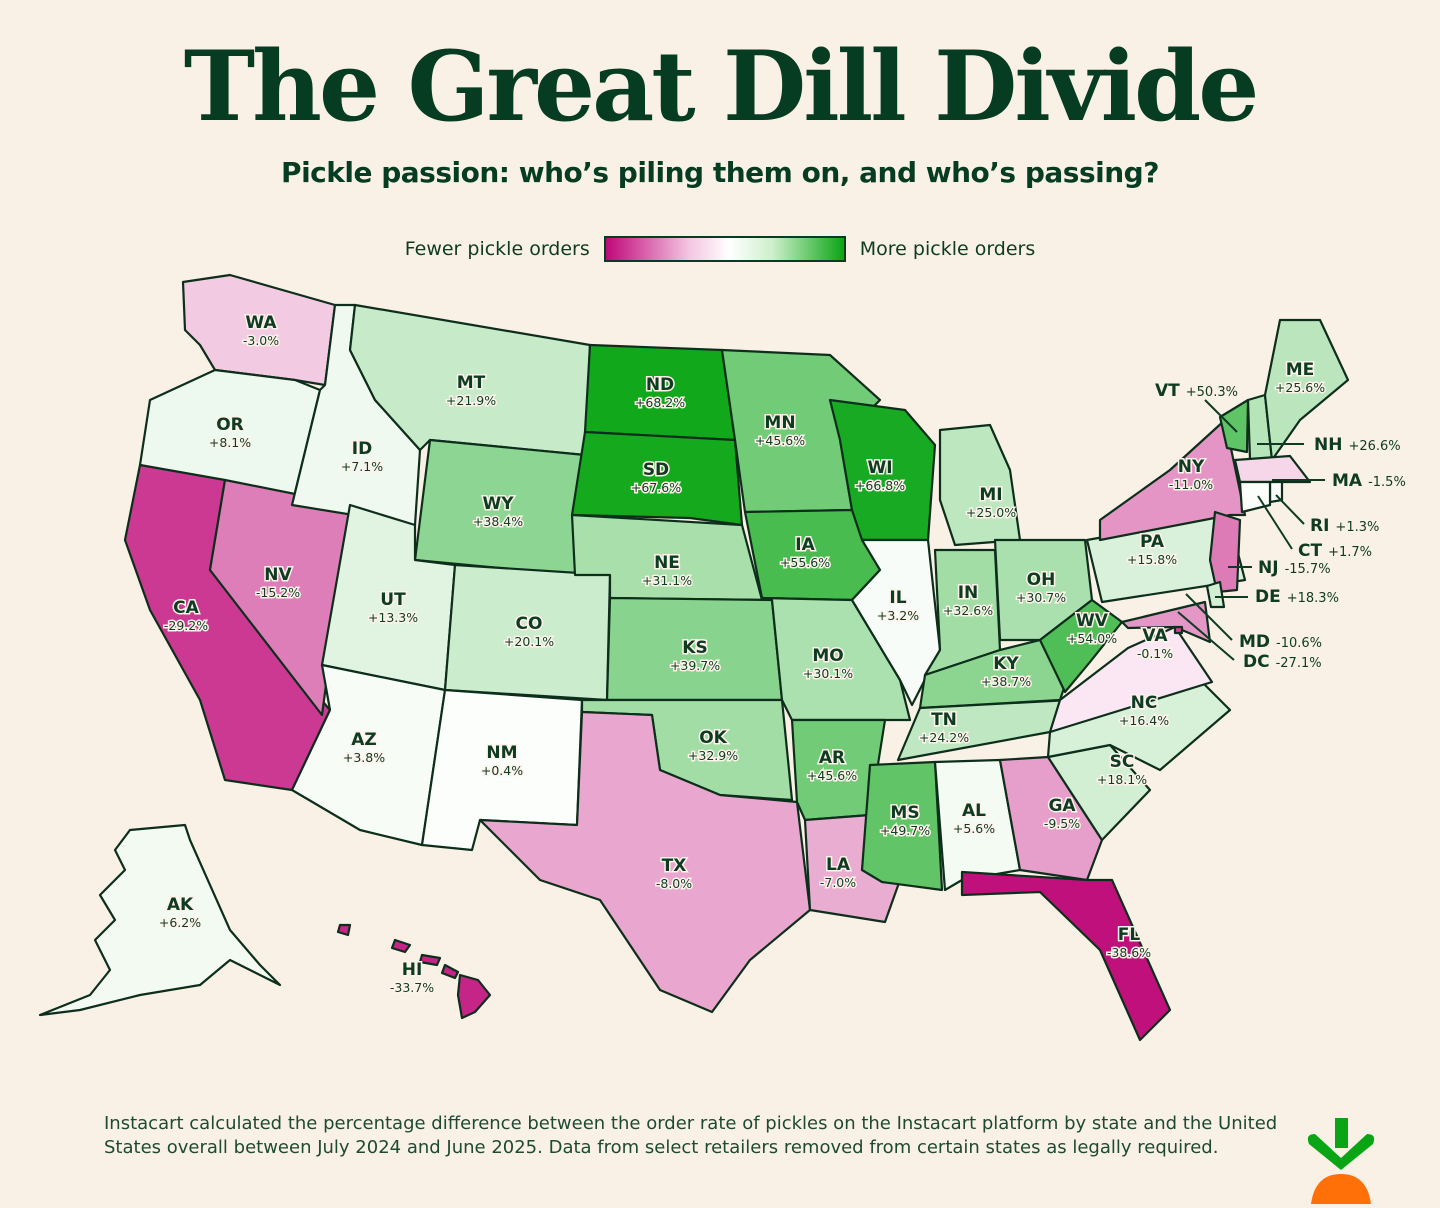 The image size is (1440, 1208). I want to click on state-ga, so click(1051, 818).